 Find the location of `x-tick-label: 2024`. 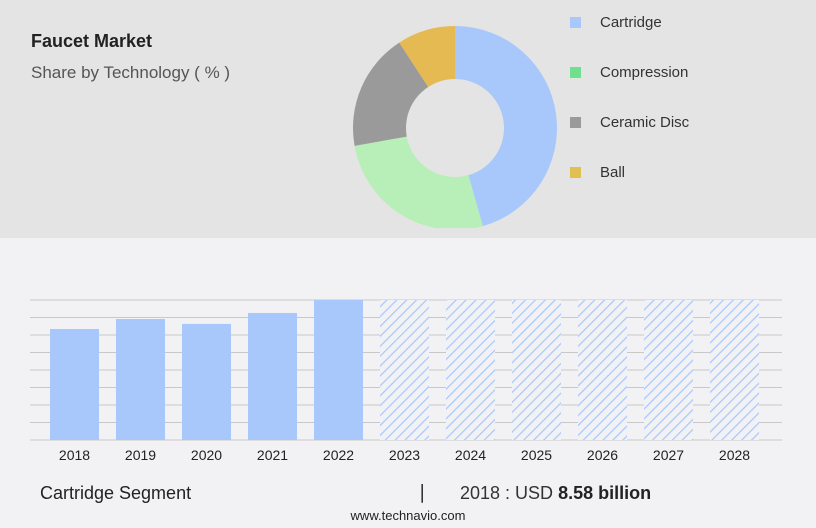

x-tick-label: 2024 is located at coordinates (470, 455).